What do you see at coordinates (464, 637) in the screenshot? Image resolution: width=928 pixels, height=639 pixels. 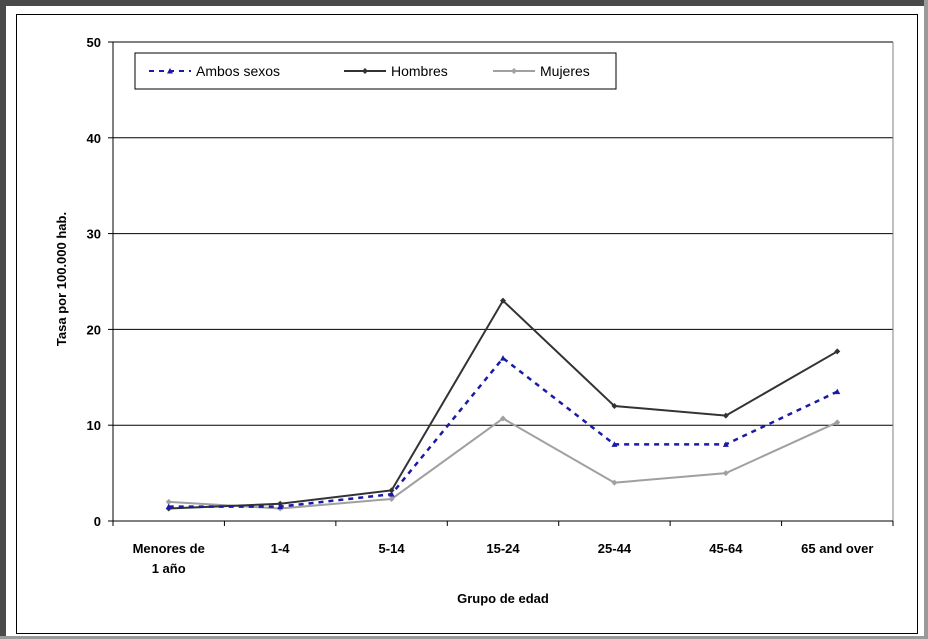 I see `frame-bottom-border` at bounding box center [464, 637].